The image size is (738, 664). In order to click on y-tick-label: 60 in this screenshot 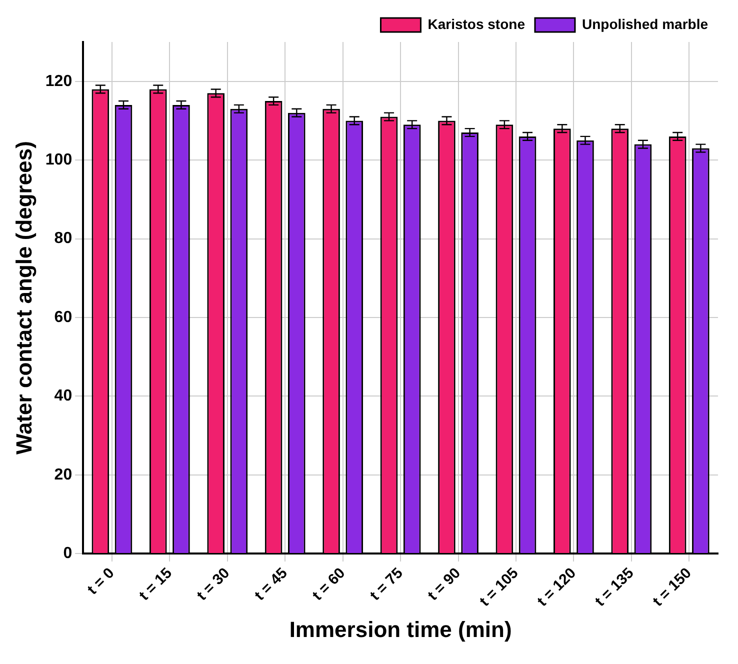, I will do `click(63, 317)`.